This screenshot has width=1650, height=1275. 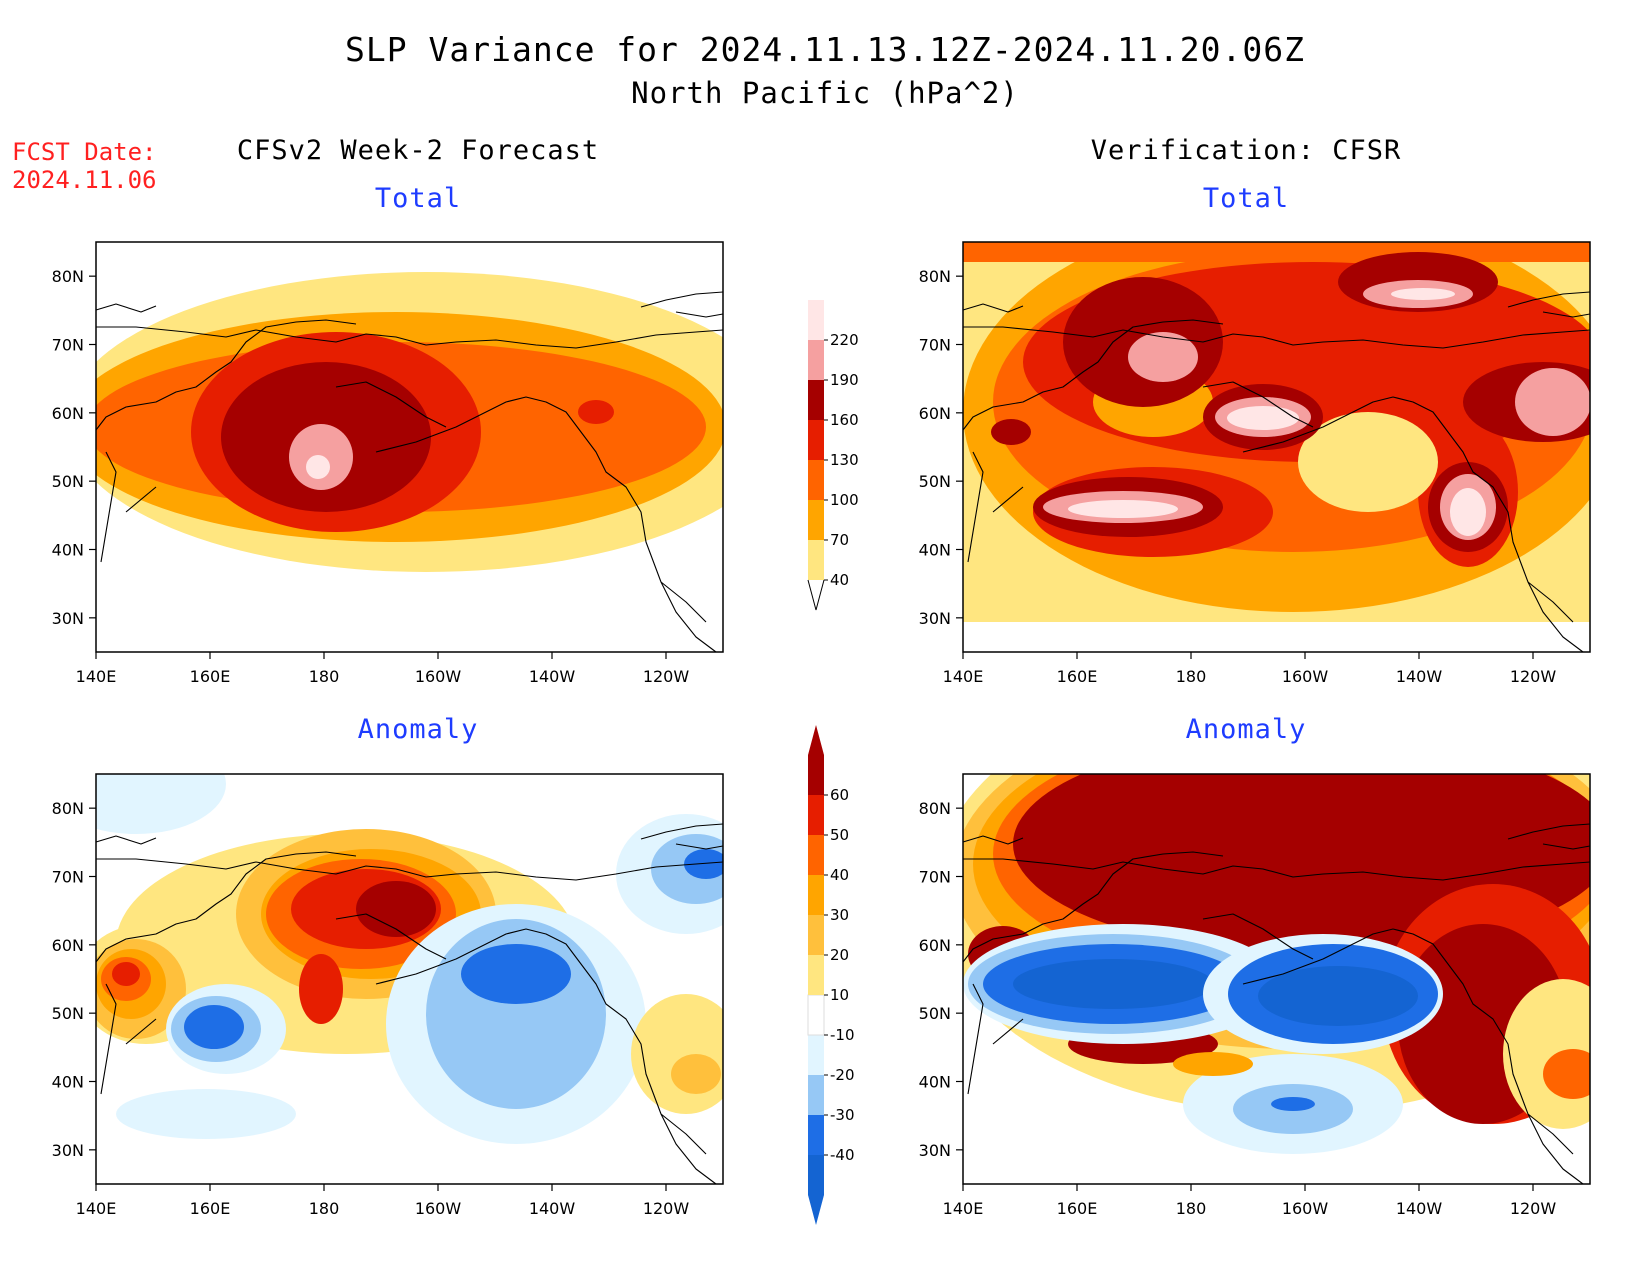 I want to click on colorbar-label: 130, so click(x=844, y=460).